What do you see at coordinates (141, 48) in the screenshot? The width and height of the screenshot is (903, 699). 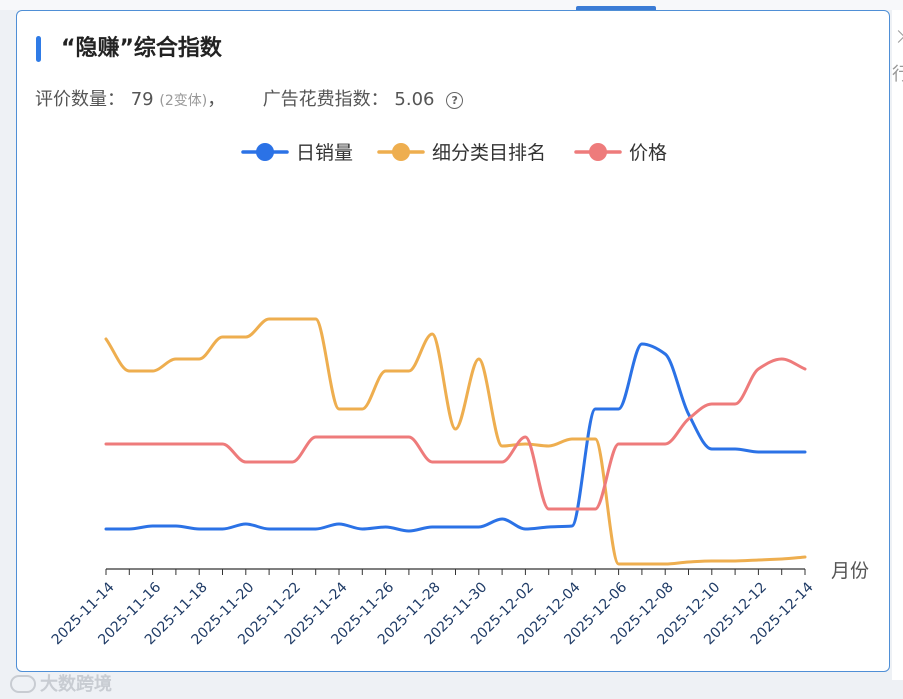 I see `card-title: “隐赚”综合指数` at bounding box center [141, 48].